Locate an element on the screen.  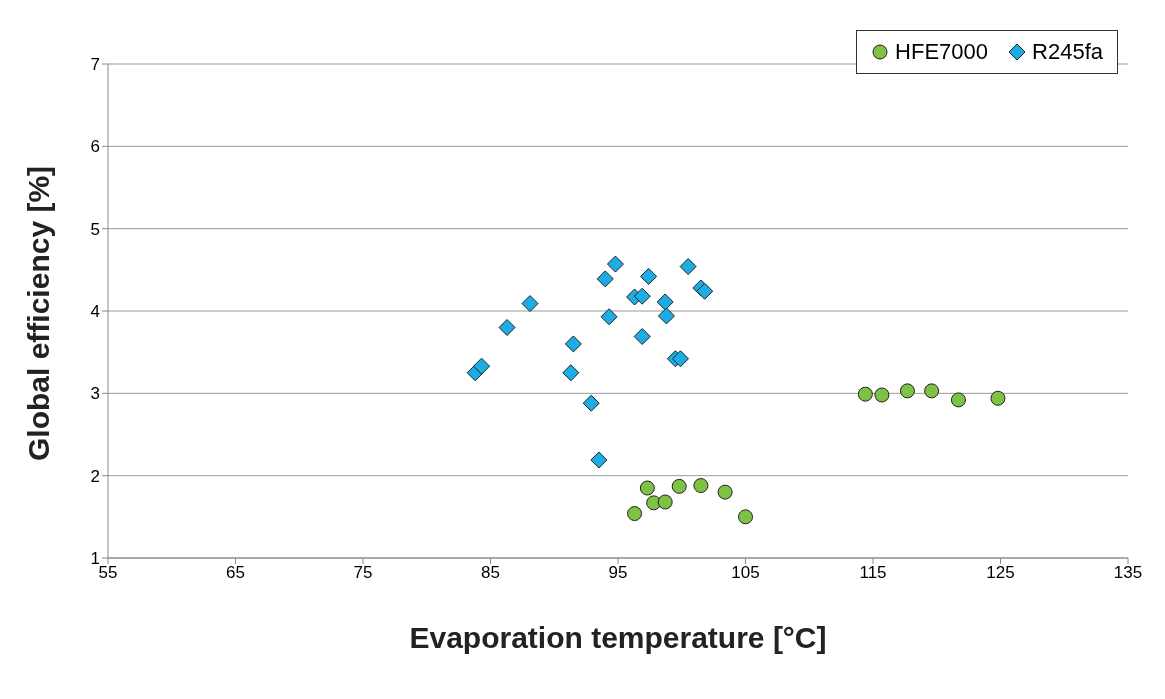
x-axis-title: Evaporation temperature [°C] is located at coordinates (618, 637).